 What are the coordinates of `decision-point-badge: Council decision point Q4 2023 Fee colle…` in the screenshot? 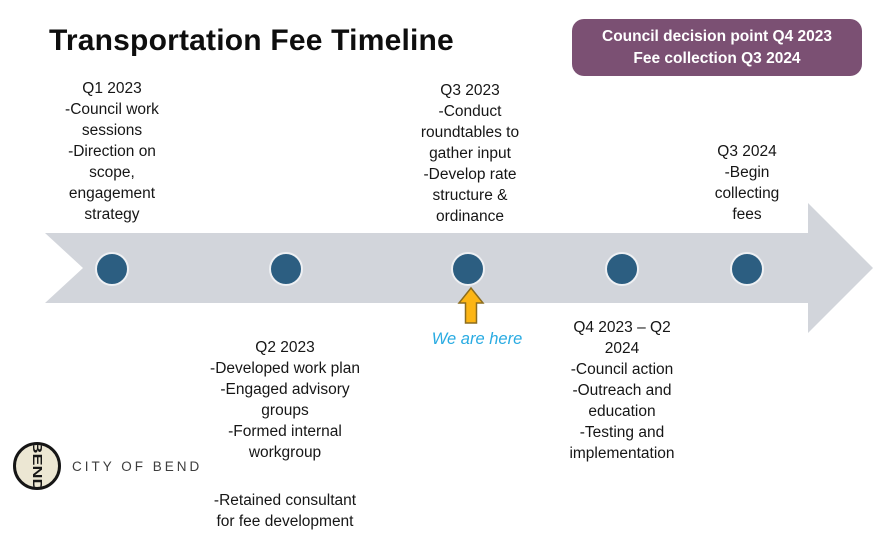 It's located at (717, 47).